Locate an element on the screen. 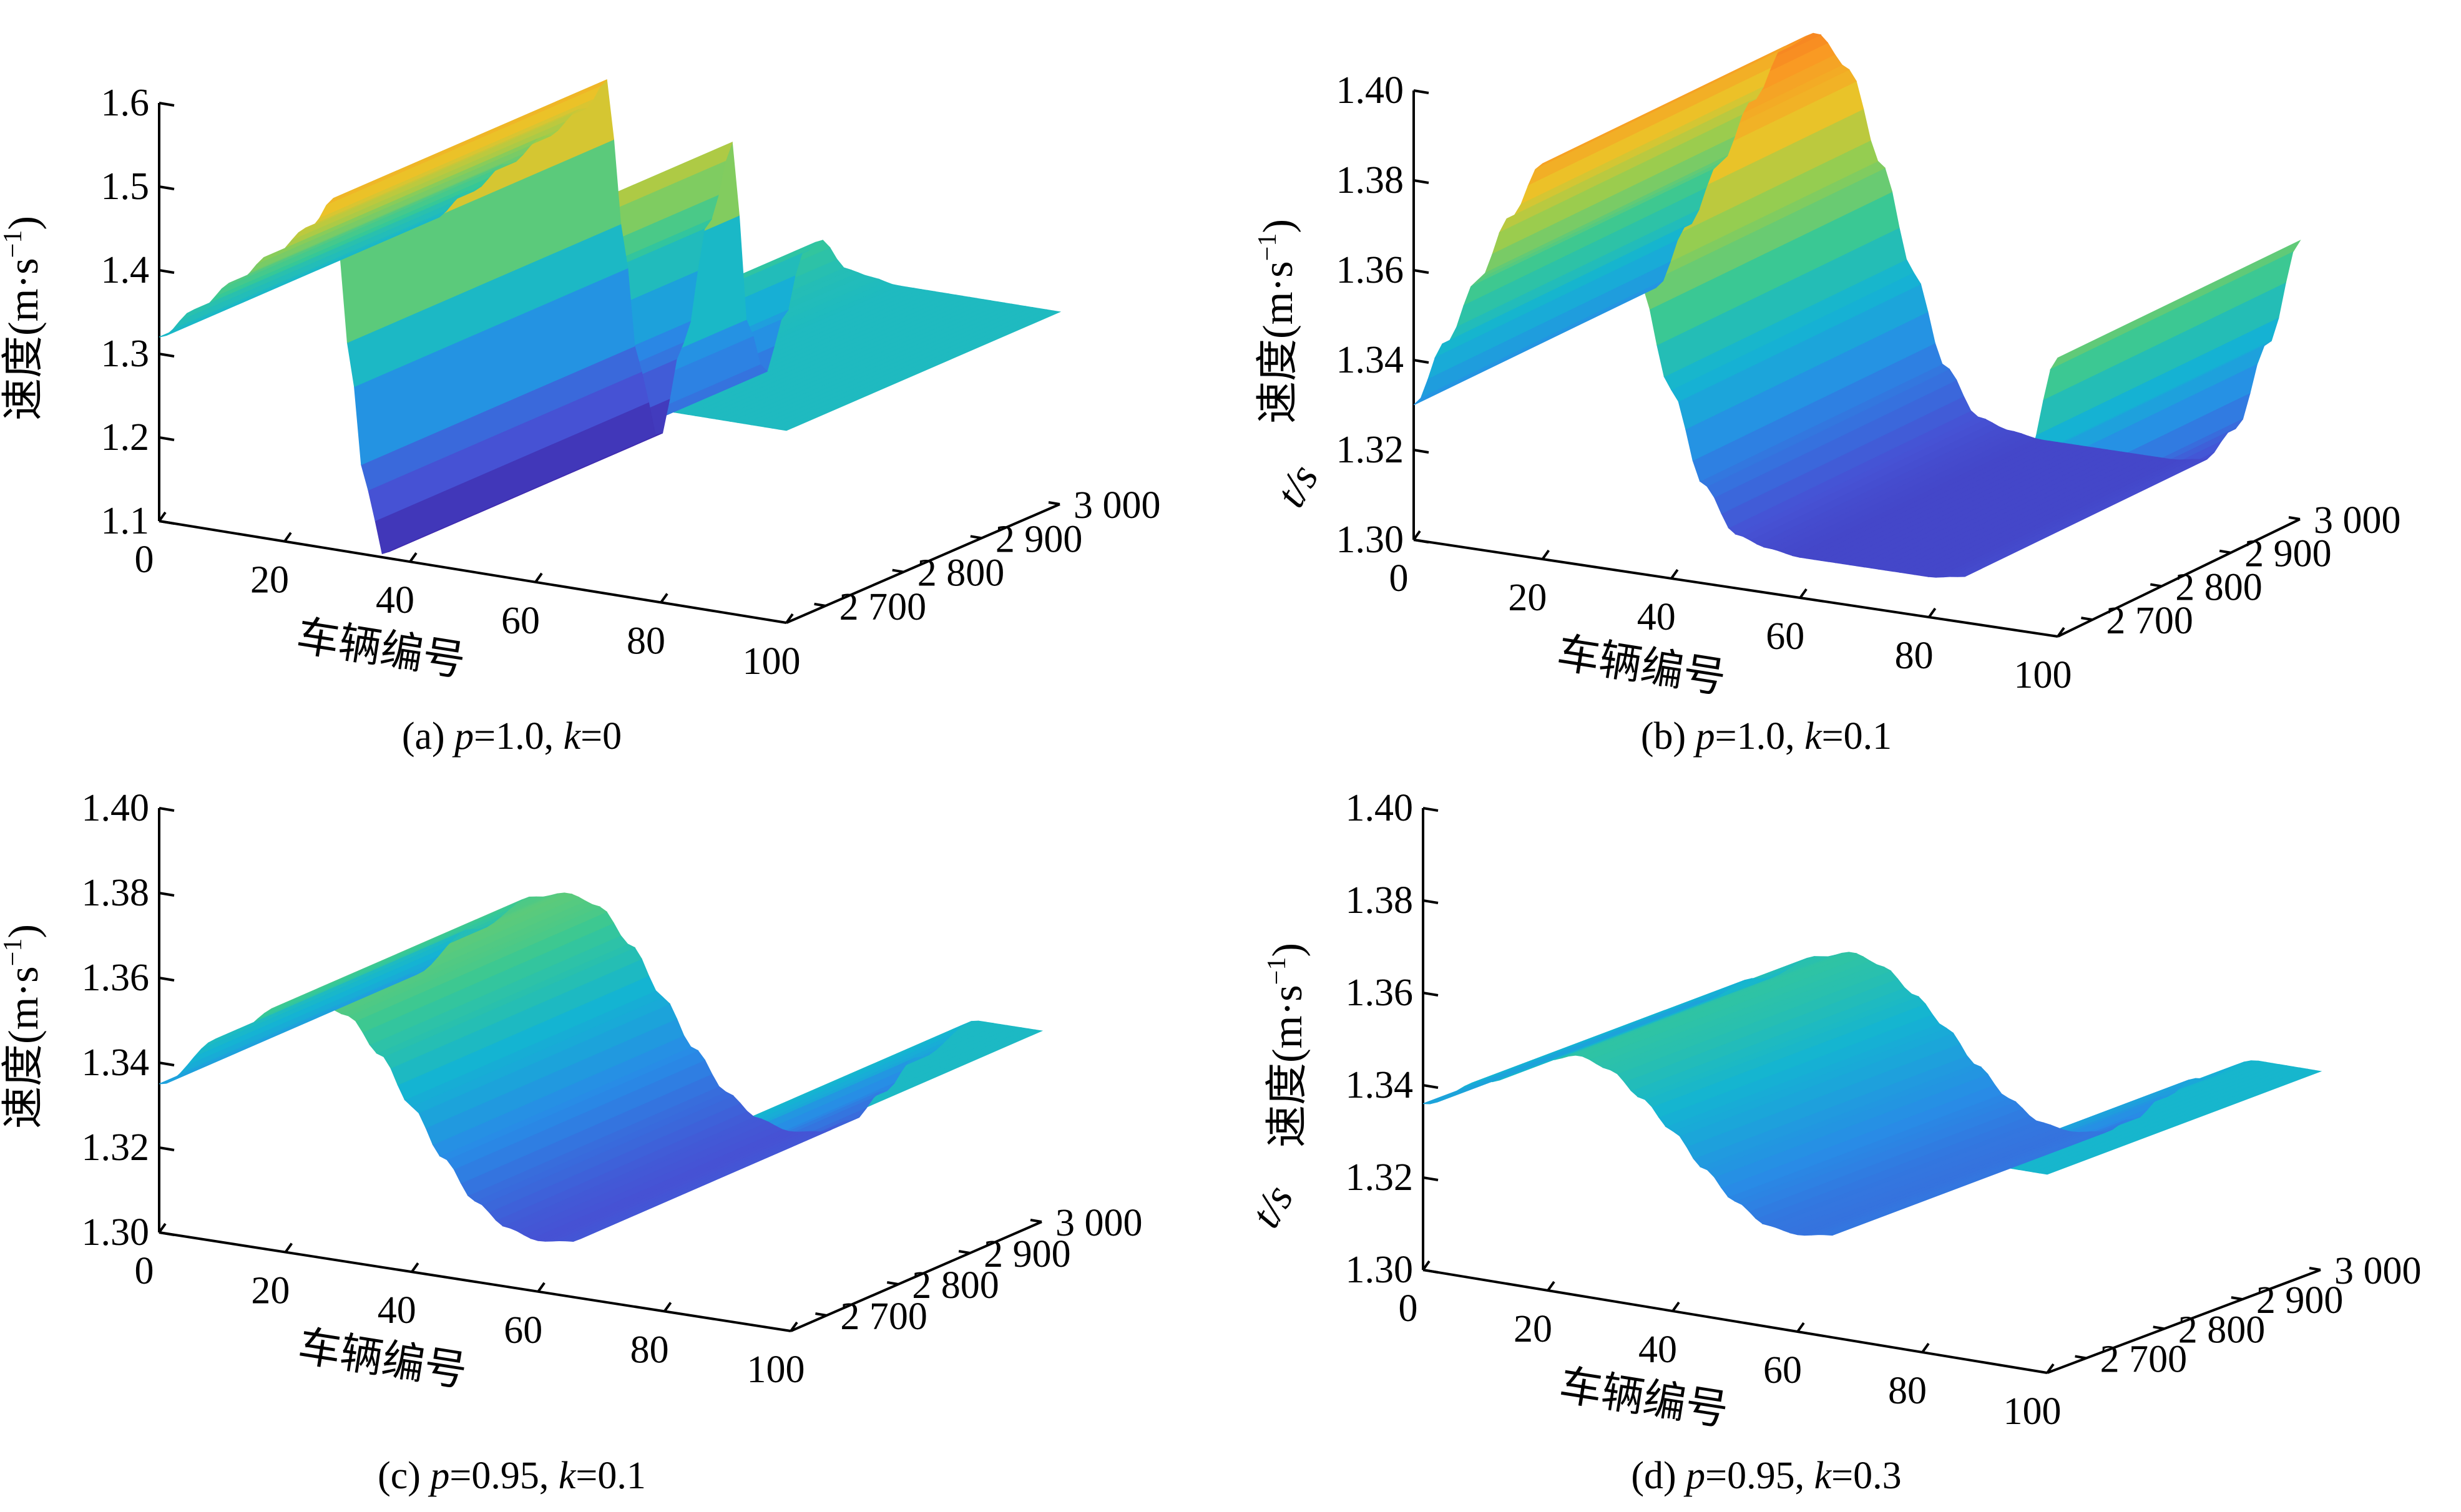 The width and height of the screenshot is (2461, 1512). caption-prefix: (c) is located at coordinates (404, 1476).